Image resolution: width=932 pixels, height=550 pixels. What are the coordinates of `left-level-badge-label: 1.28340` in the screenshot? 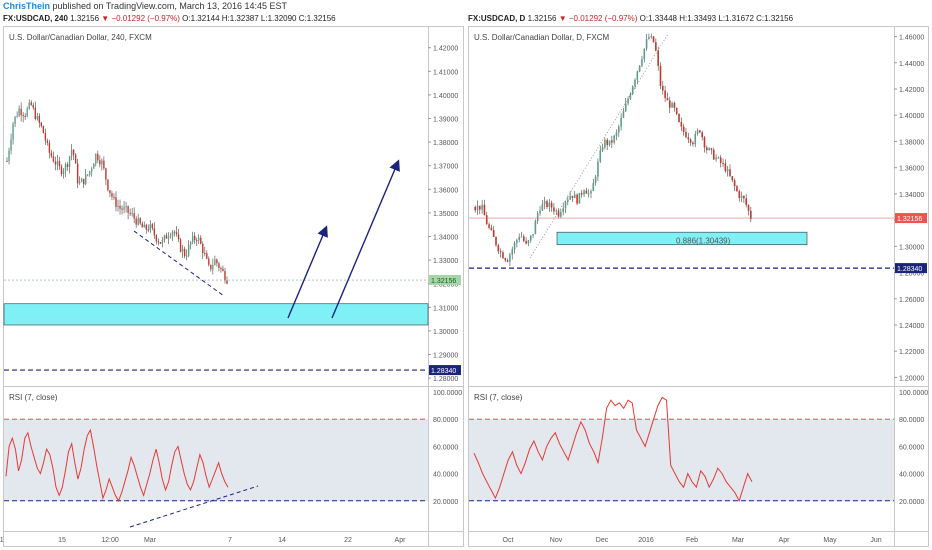 It's located at (443, 371).